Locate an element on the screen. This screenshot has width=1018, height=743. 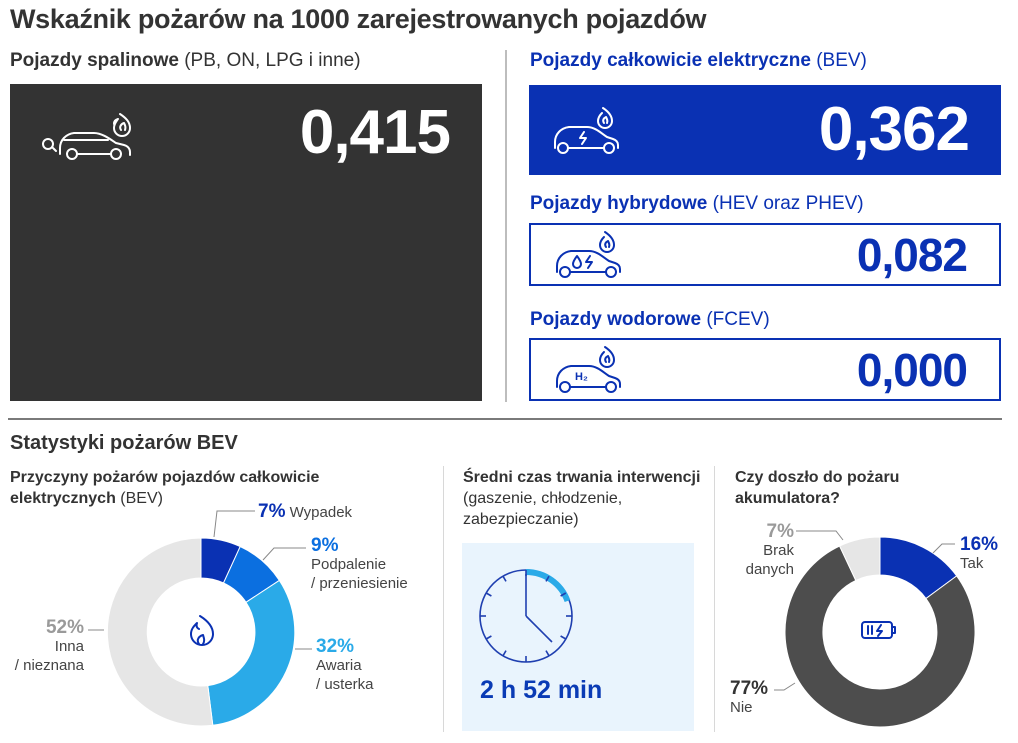
causes-annotation-arson: 9% Podpalenie / przeniesienie is located at coordinates (359, 563).